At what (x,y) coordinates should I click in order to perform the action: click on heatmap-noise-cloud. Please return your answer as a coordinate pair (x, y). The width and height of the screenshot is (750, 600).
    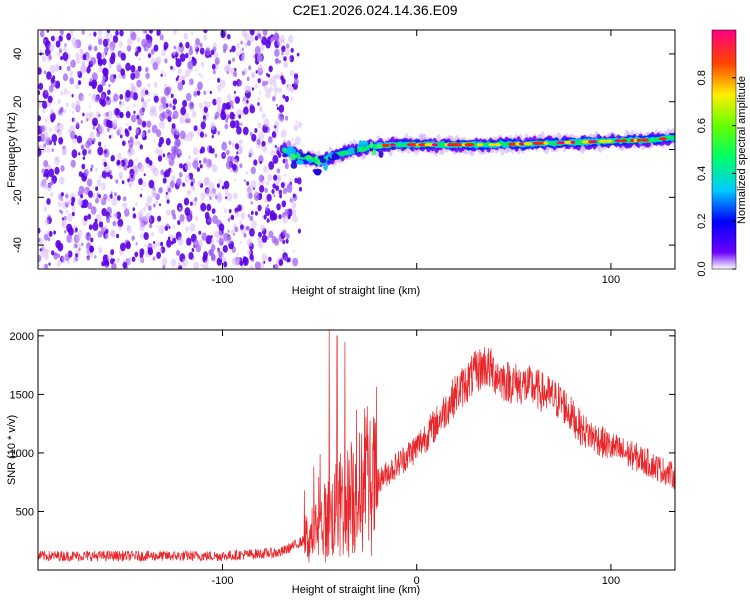
    Looking at the image, I should click on (170, 149).